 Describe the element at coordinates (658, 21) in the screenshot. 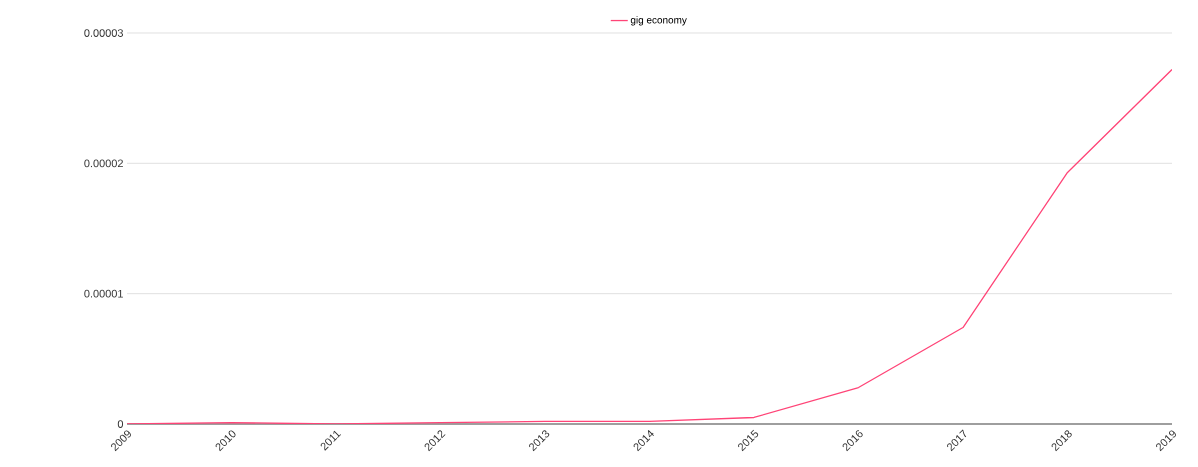

I see `legend-label: gig economy` at that location.